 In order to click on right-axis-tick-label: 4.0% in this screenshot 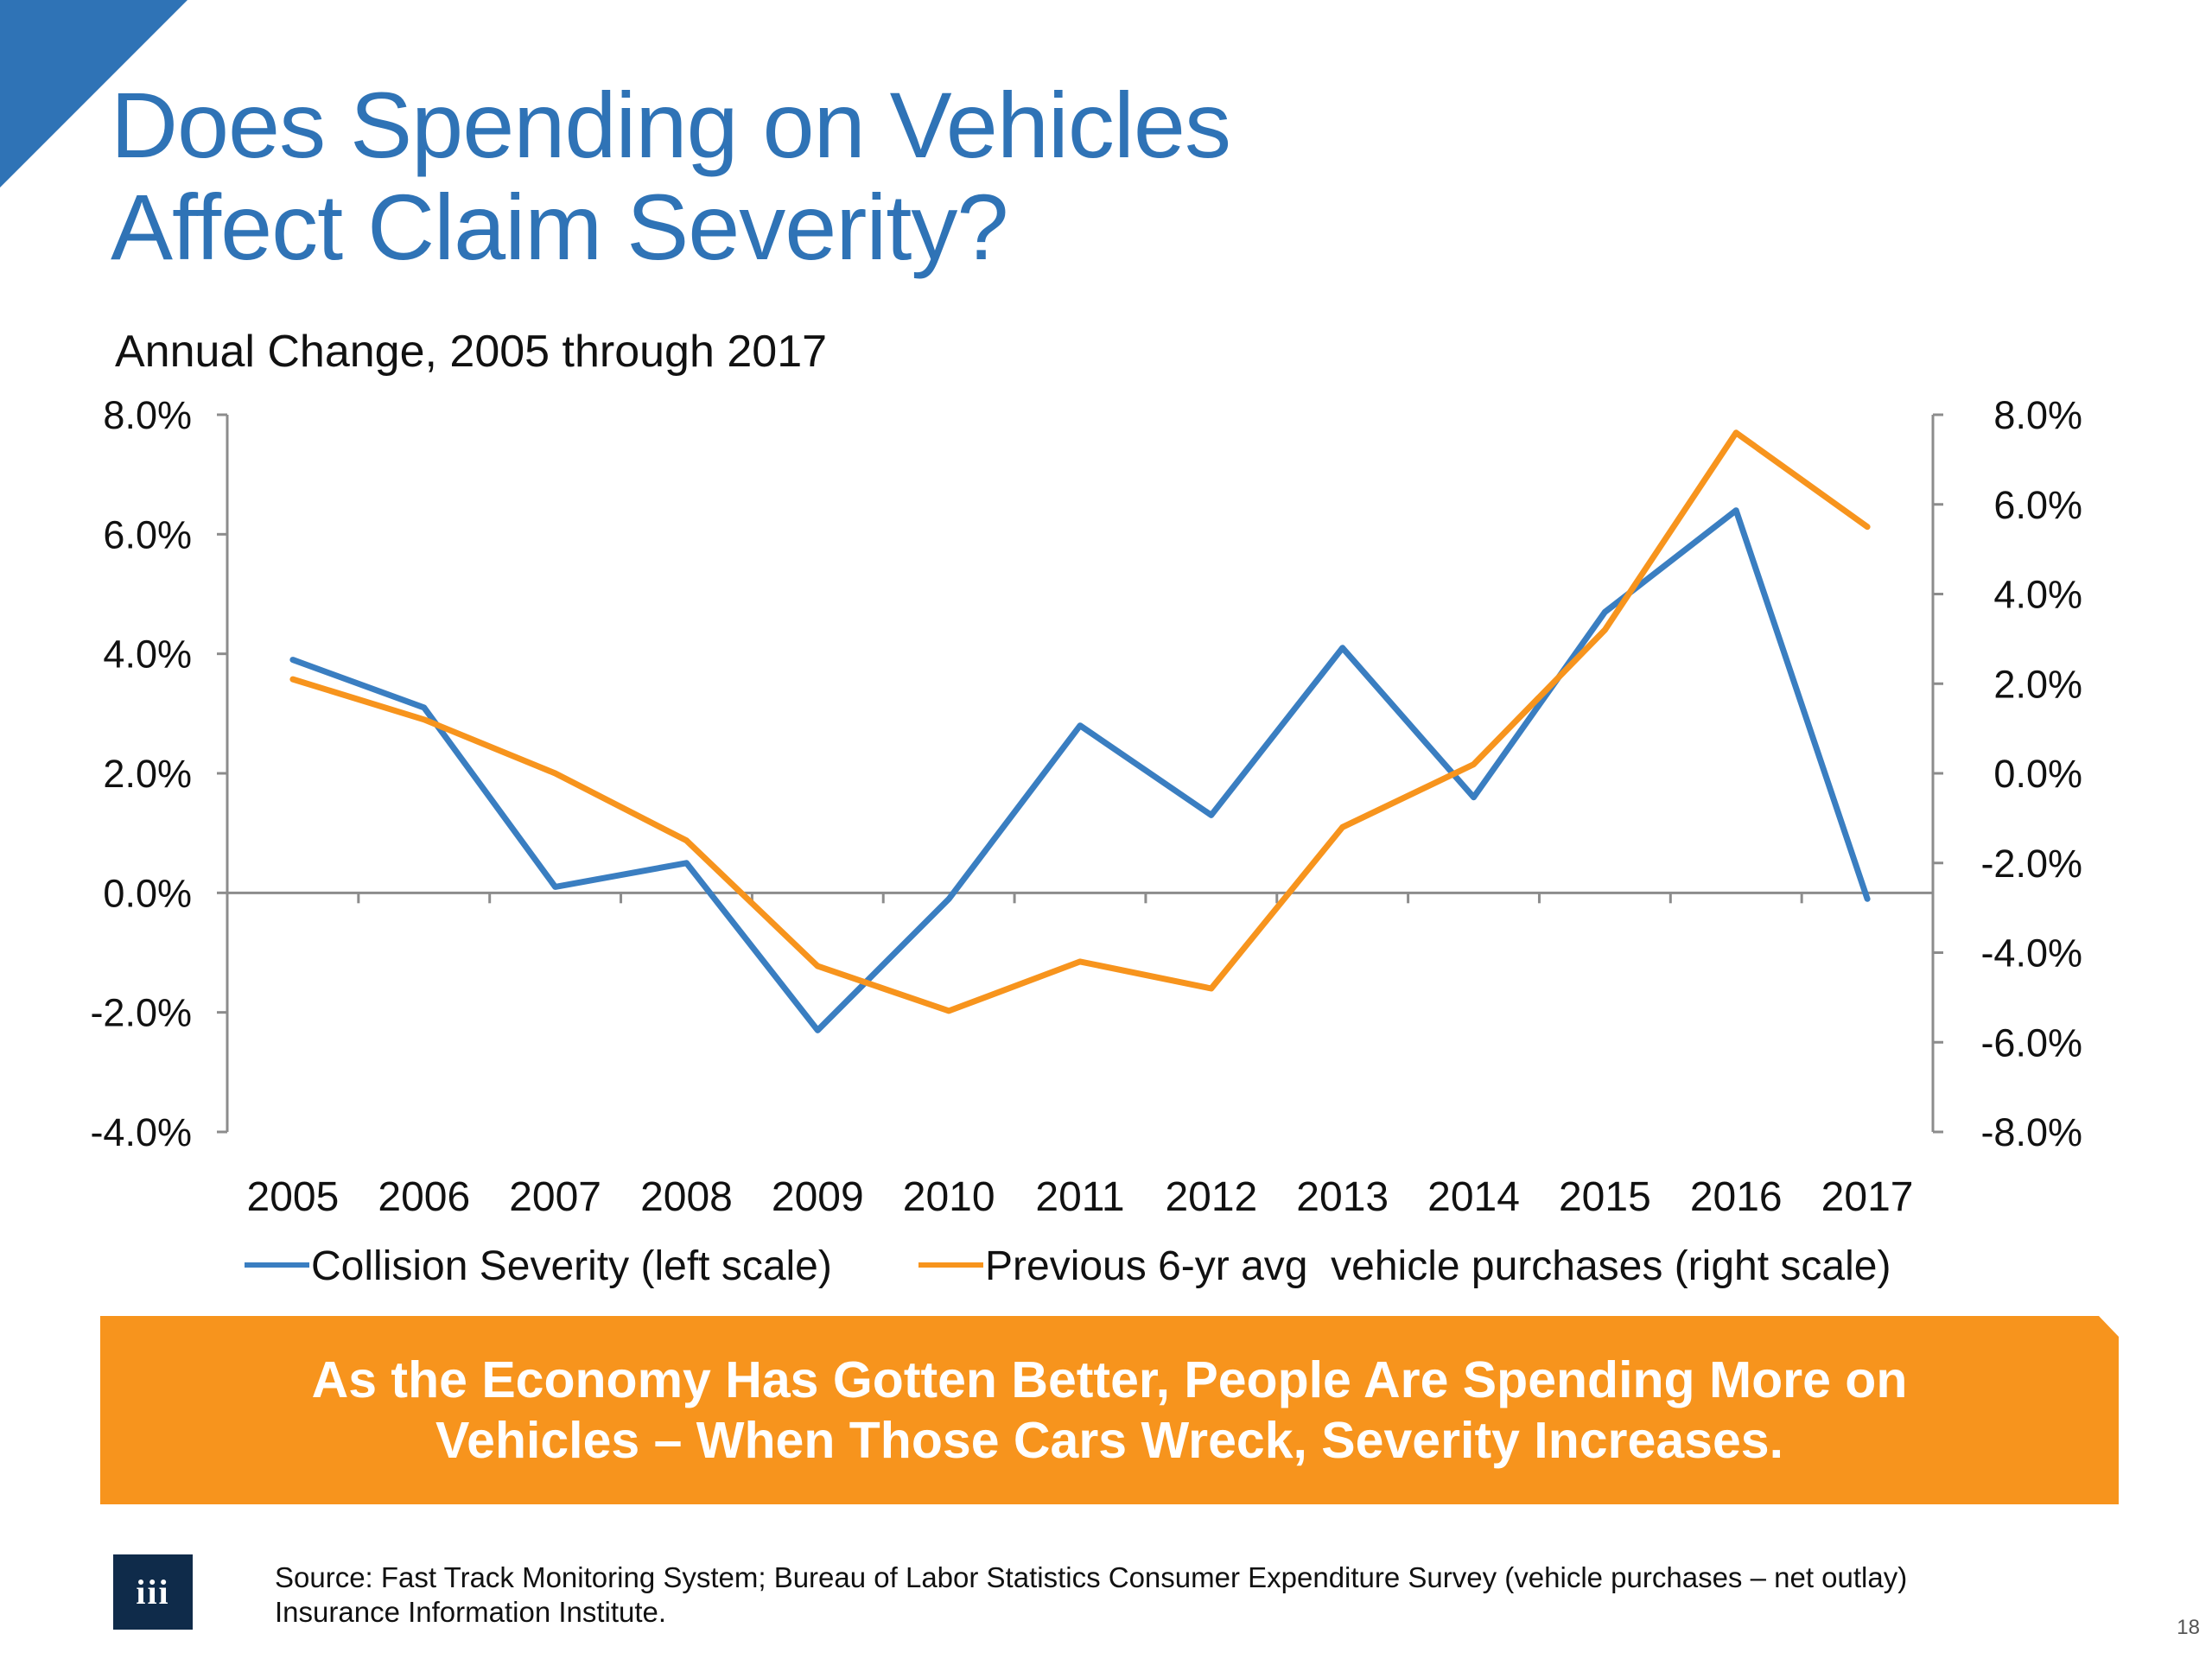, I will do `click(2037, 595)`.